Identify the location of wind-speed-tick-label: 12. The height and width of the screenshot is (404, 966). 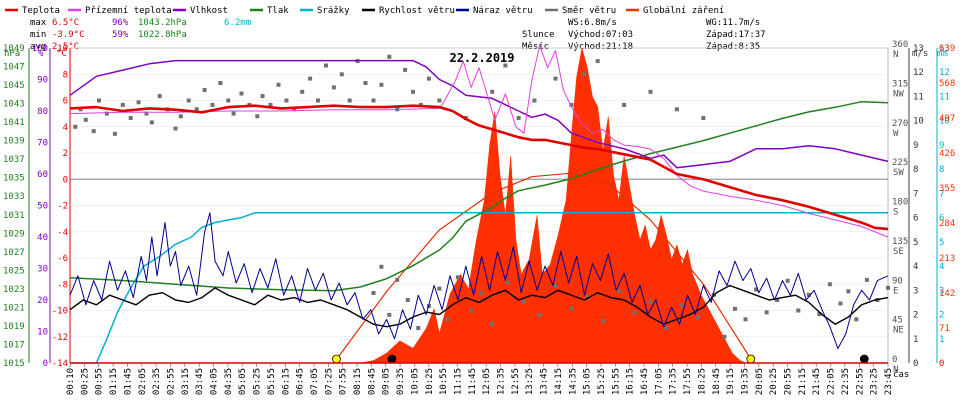
(918, 73).